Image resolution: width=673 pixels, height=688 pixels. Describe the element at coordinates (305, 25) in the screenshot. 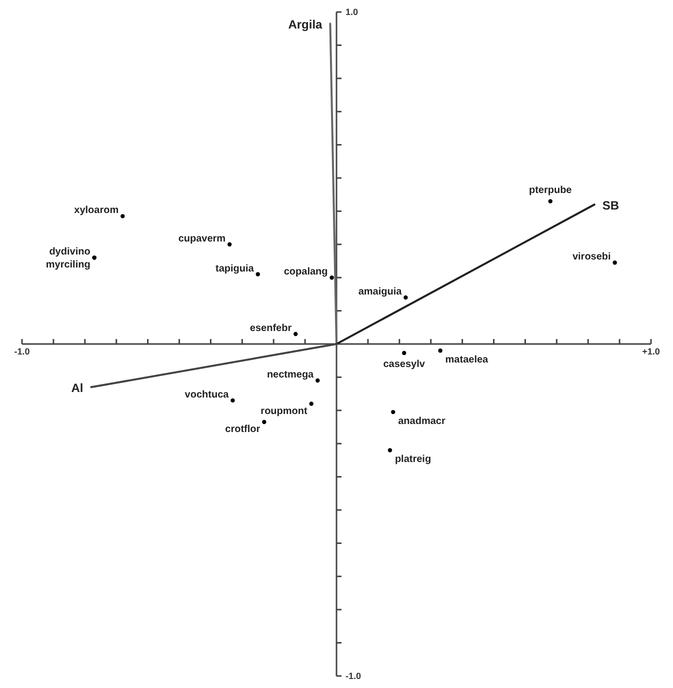

I see `series-label: Argila` at that location.